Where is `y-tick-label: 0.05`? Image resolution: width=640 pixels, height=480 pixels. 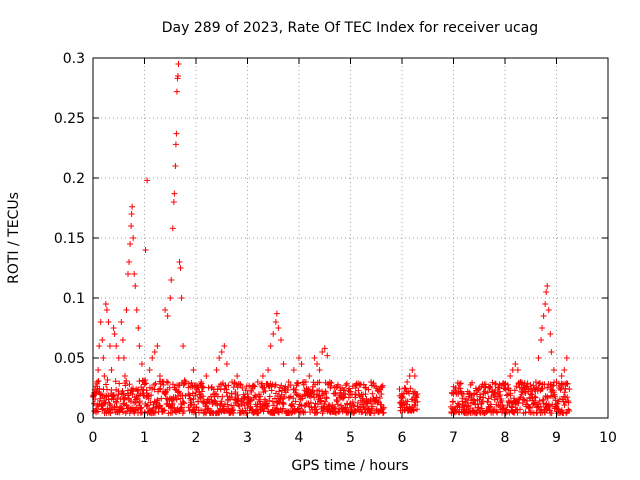
y-tick-label: 0.05 is located at coordinates (69, 359).